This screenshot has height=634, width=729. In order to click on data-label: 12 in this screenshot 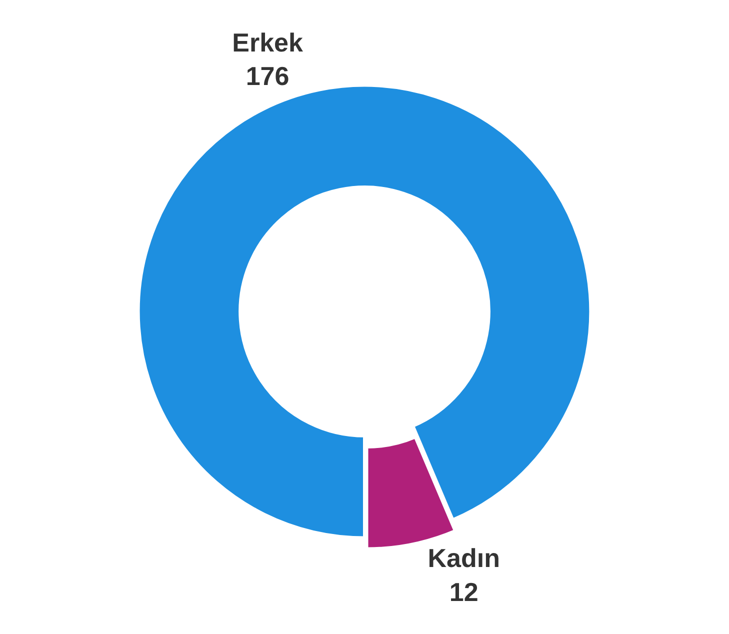, I will do `click(463, 591)`.